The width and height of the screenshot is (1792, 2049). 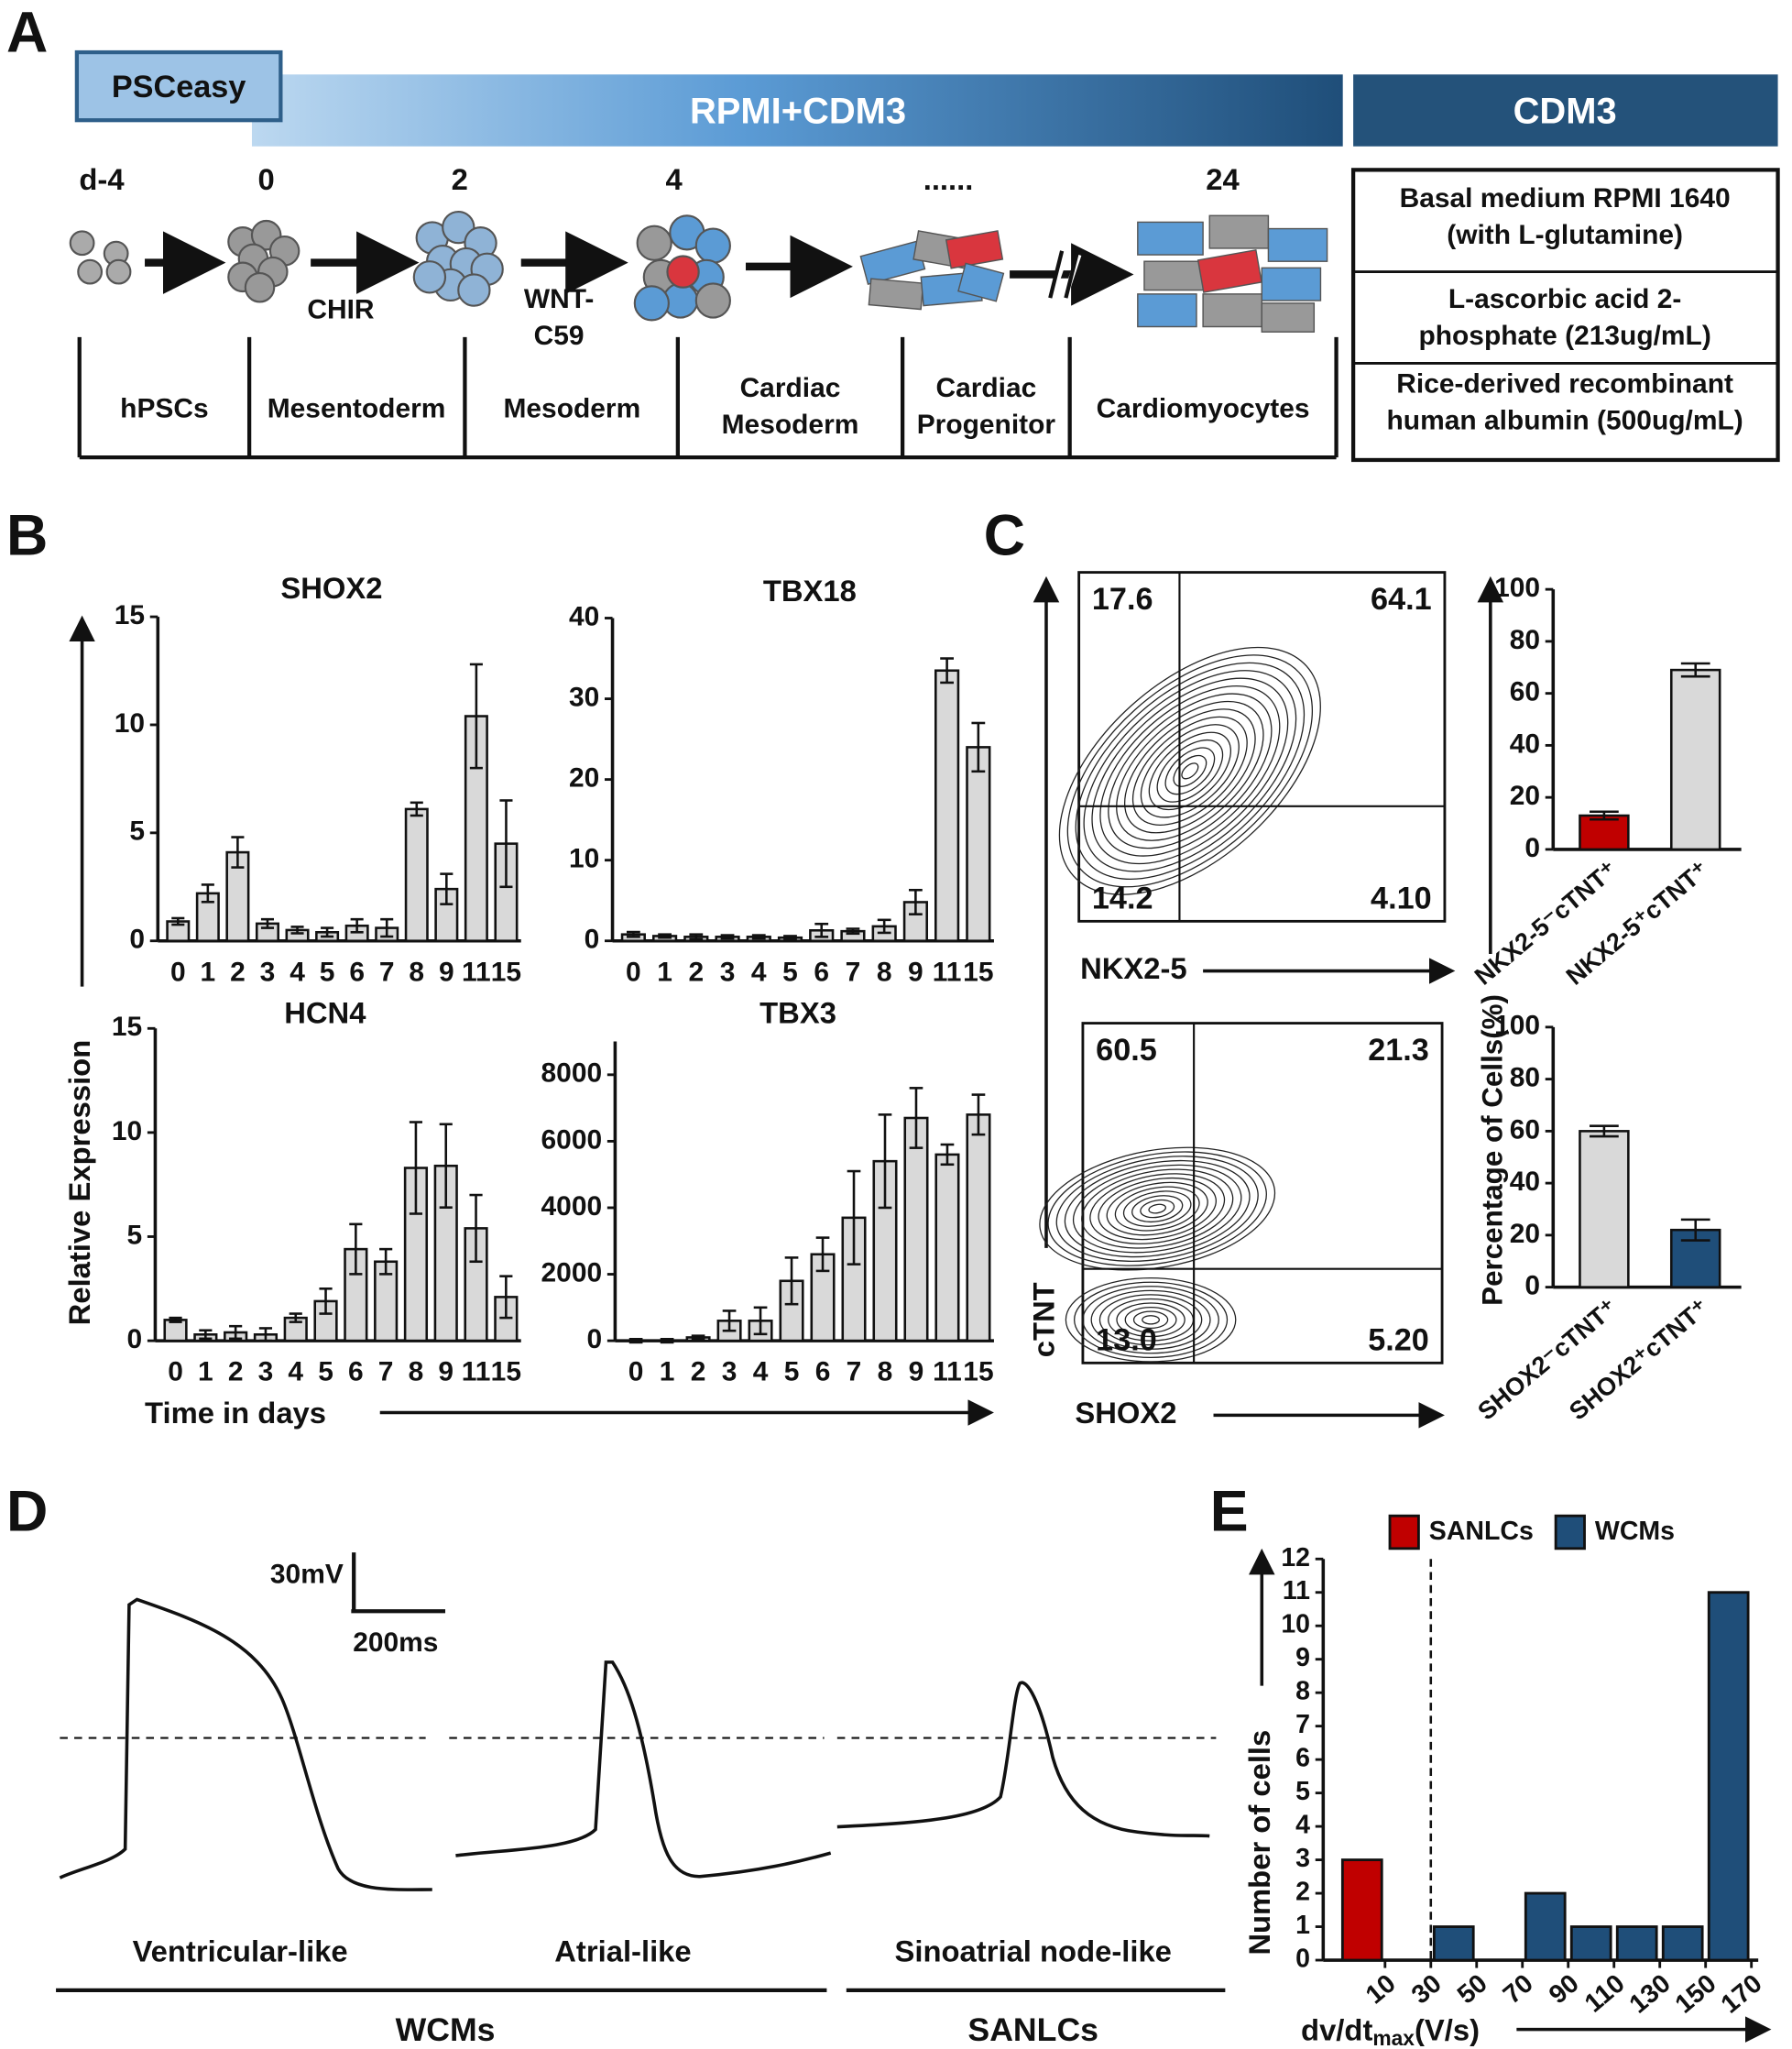 I want to click on day-label: d-4, so click(x=102, y=179).